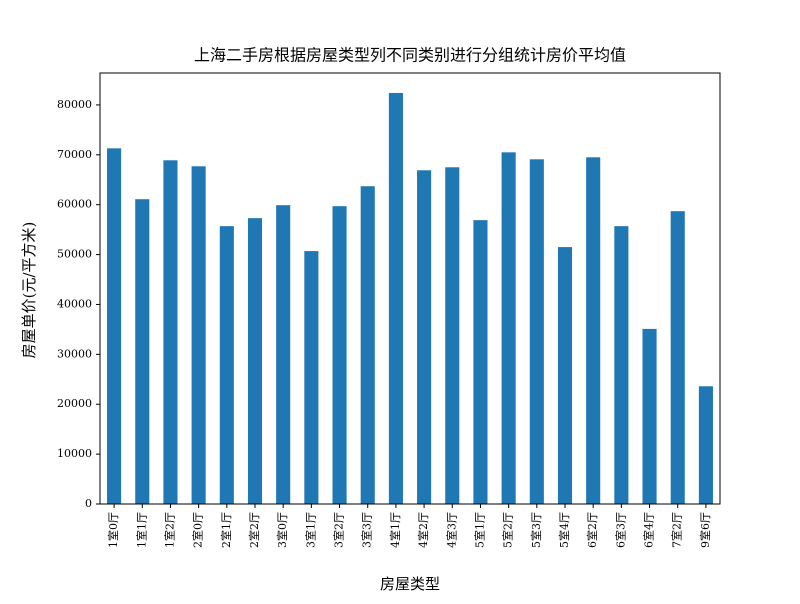 Image resolution: width=800 pixels, height=604 pixels. I want to click on x-tick-label: 1室1厅, so click(141, 530).